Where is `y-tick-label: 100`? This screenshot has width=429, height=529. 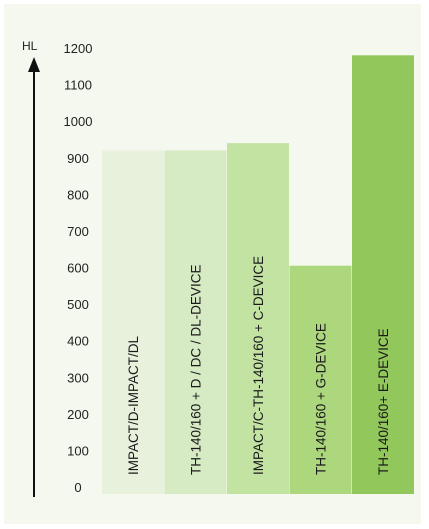 y-tick-label: 100 is located at coordinates (78, 450).